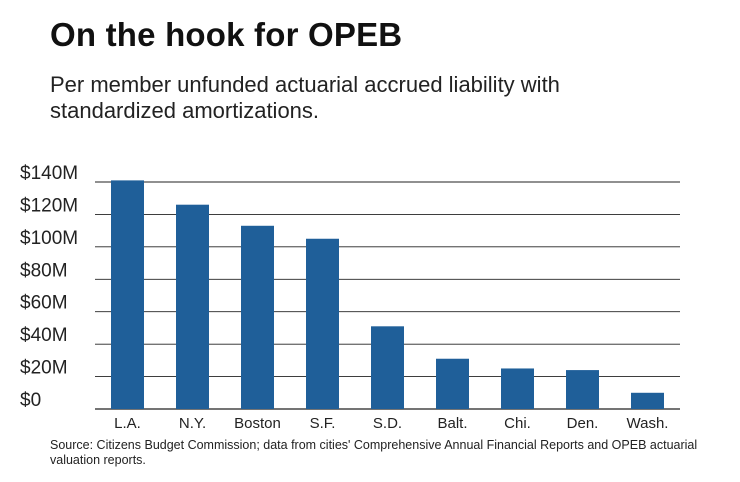  I want to click on y-tick-label: $80M, so click(44, 270).